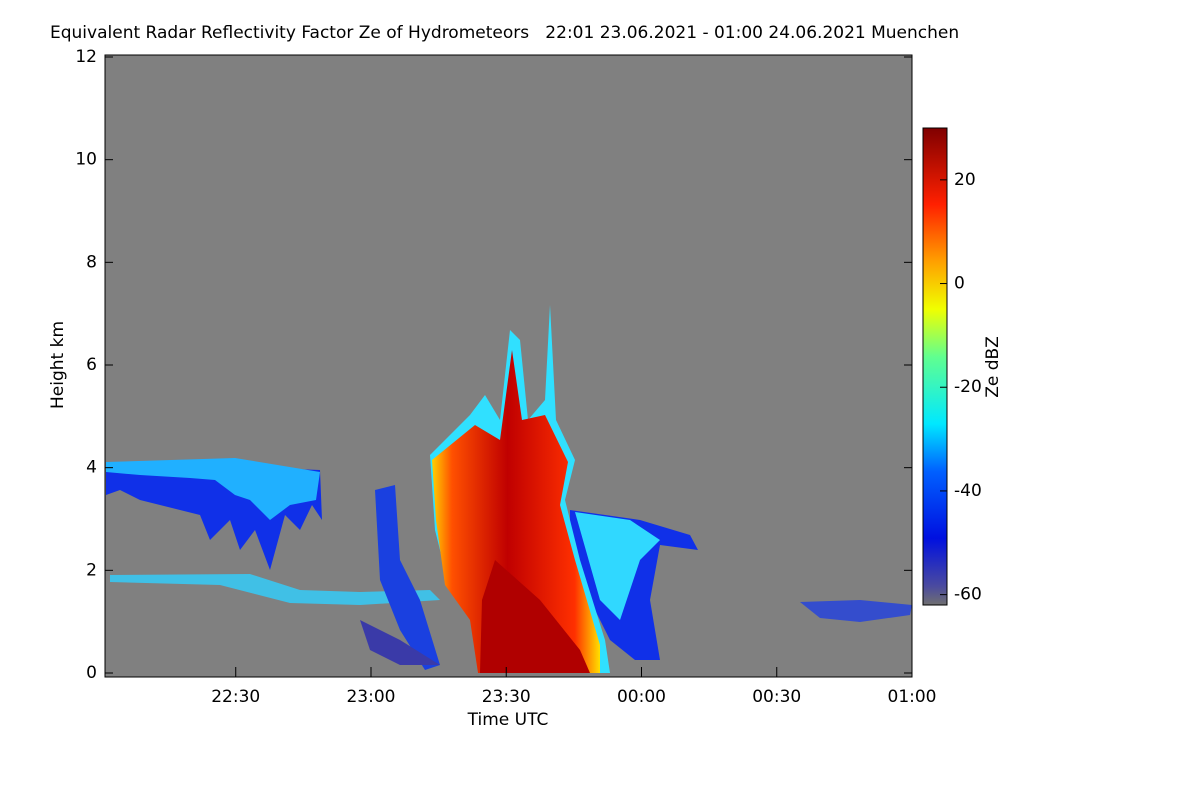  What do you see at coordinates (968, 491) in the screenshot?
I see `colorbar-tick-label: -40` at bounding box center [968, 491].